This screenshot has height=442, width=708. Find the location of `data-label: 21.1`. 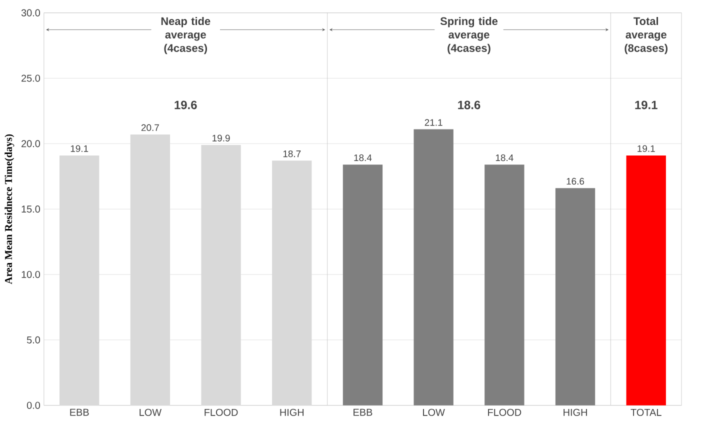

data-label: 21.1 is located at coordinates (433, 122).